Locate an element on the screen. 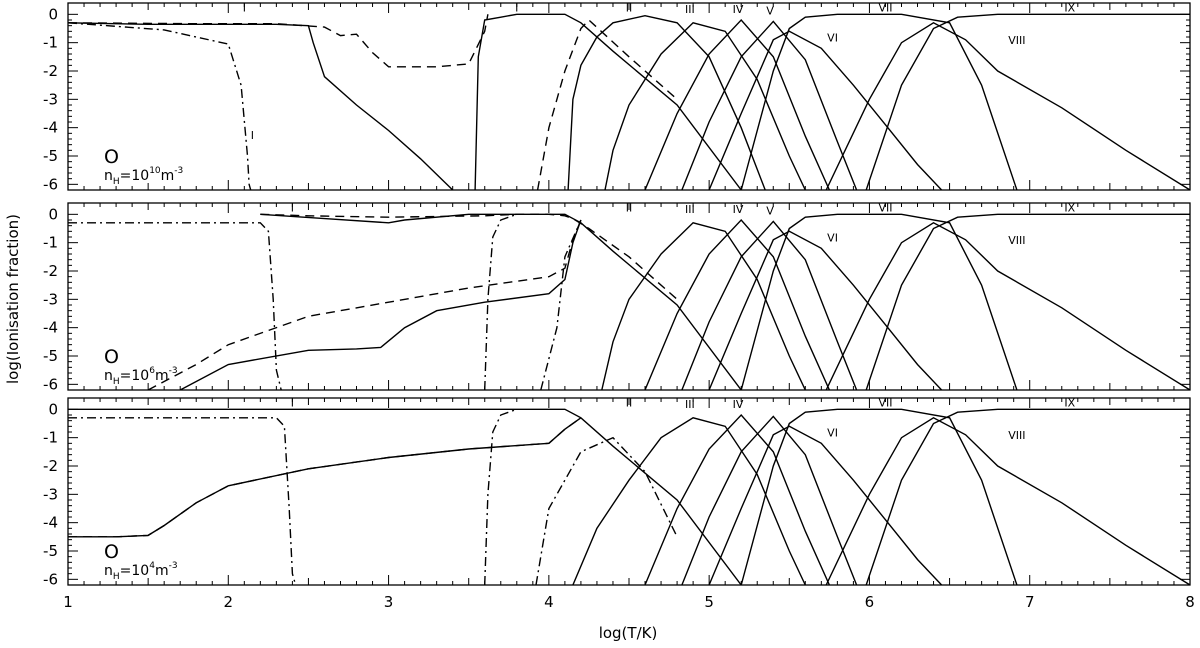 The width and height of the screenshot is (1200, 648). density-part: 10 is located at coordinates (155, 171).